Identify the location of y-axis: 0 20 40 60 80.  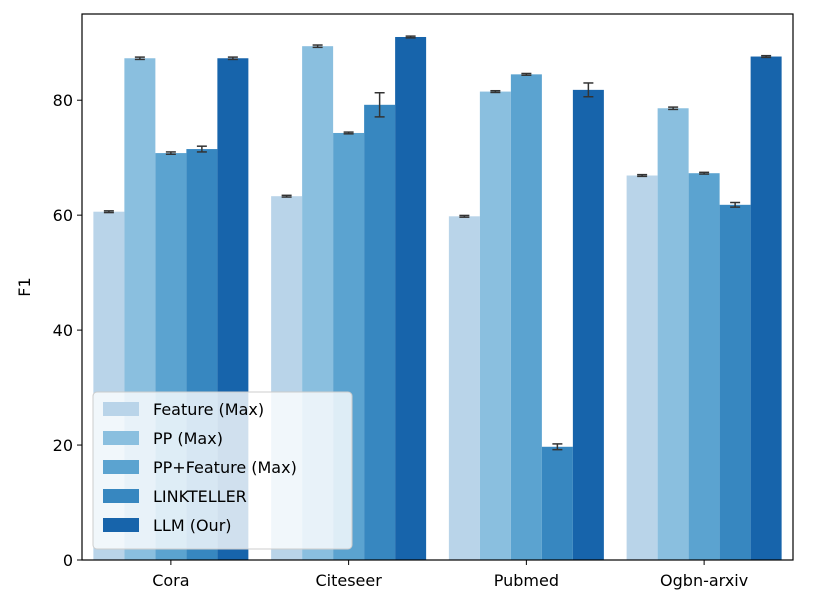
(67, 330).